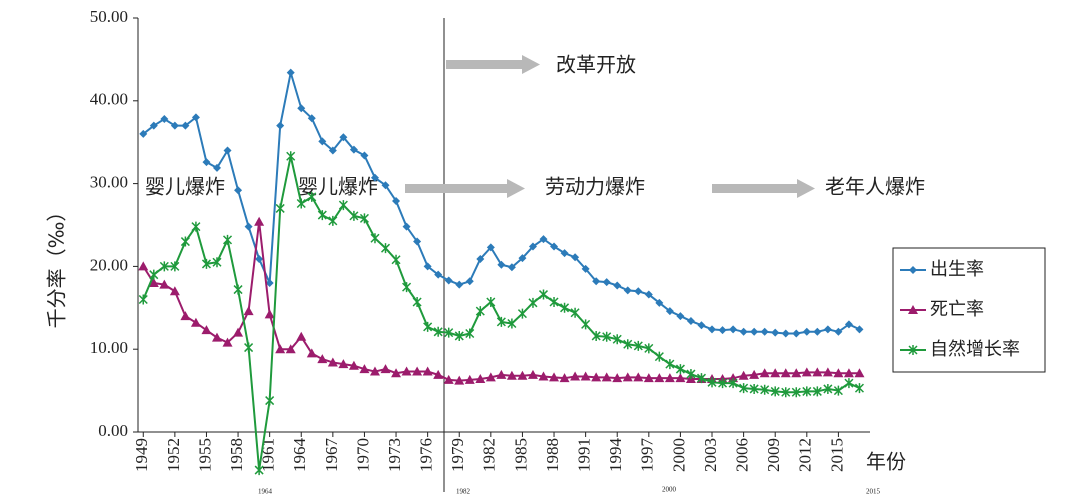  Describe the element at coordinates (109, 182) in the screenshot. I see `y-tick-label: 30.00` at that location.